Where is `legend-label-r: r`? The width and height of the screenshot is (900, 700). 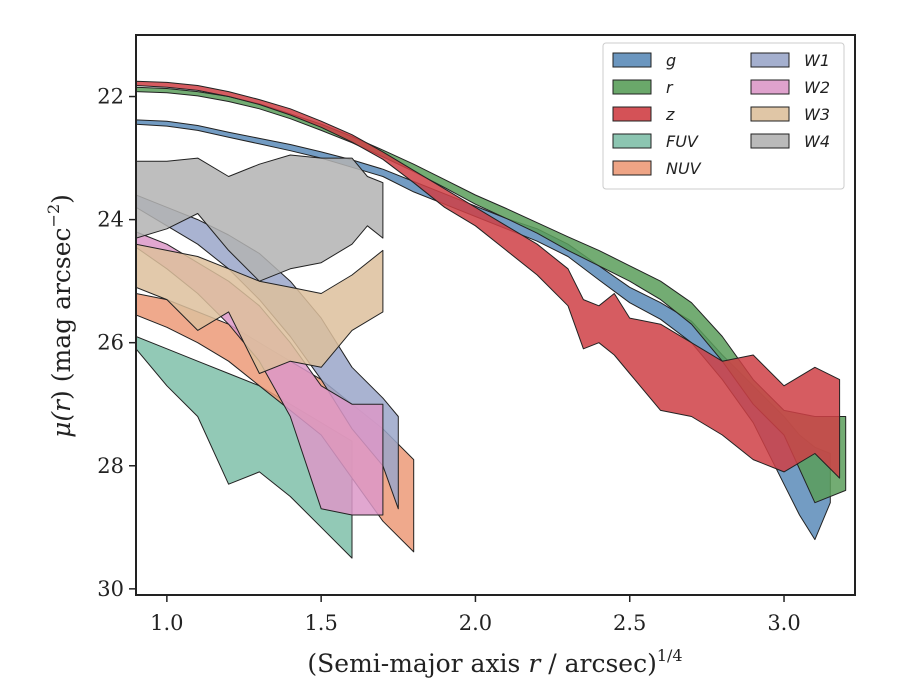 legend-label-r: r is located at coordinates (670, 87).